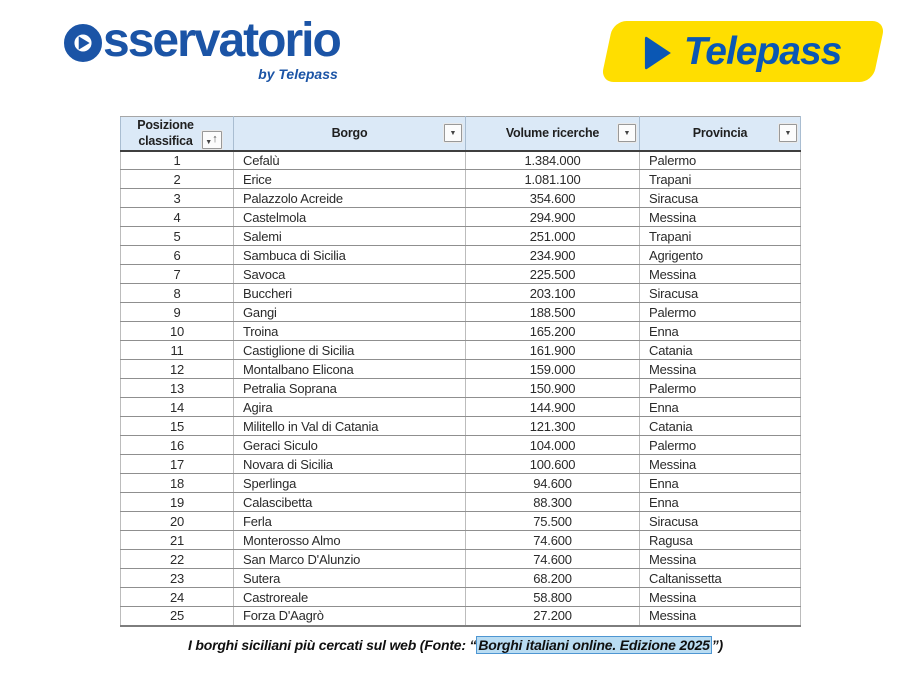 This screenshot has height=675, width=911. I want to click on table-row: 6 Sambuca di Sicilia 234.900 Agrigento, so click(460, 255).